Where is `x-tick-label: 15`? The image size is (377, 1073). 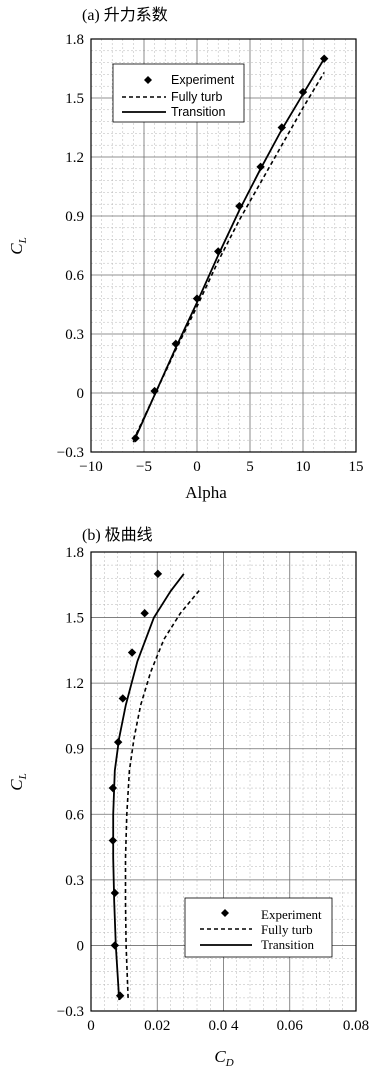
x-tick-label: 15 is located at coordinates (356, 467).